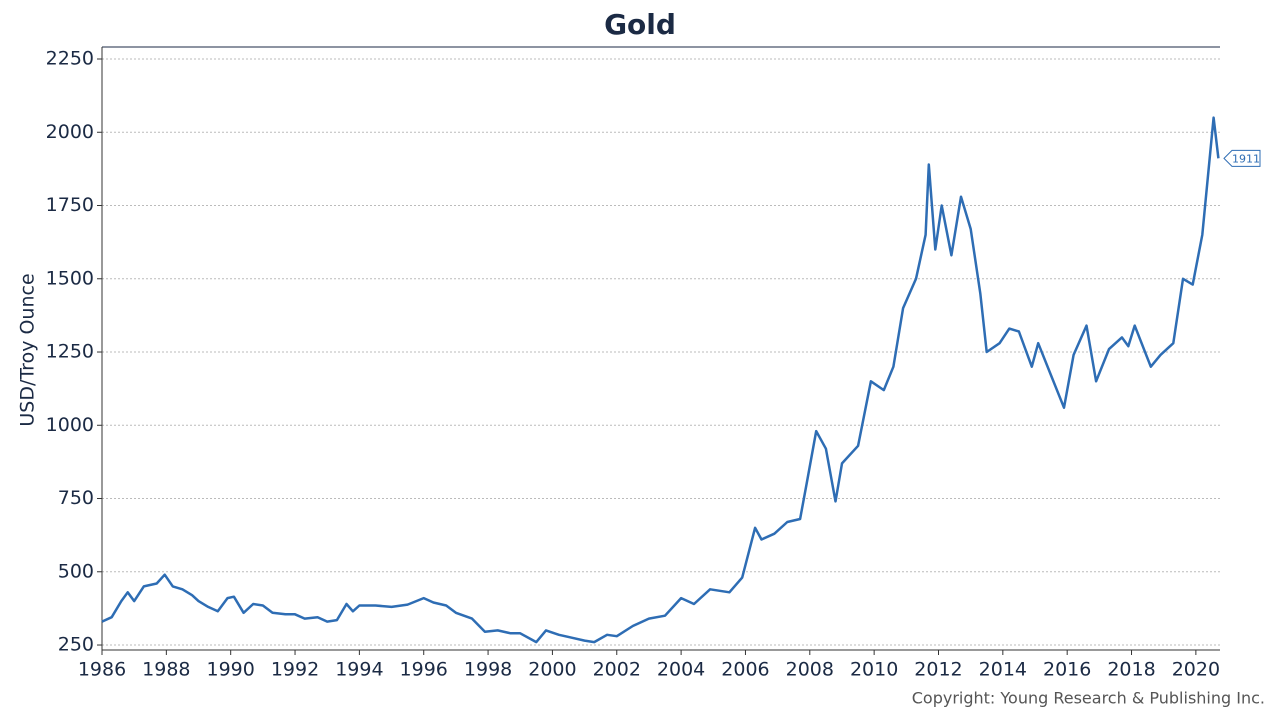 This screenshot has width=1280, height=720. I want to click on x-tick-label: 2018, so click(1131, 670).